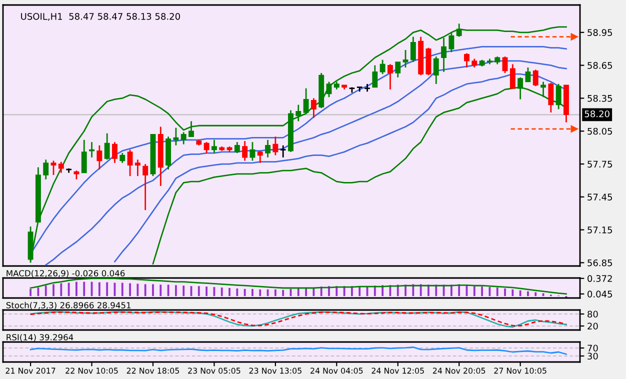 Image resolution: width=626 pixels, height=379 pixels. What do you see at coordinates (600, 278) in the screenshot?
I see `y-tick-label: 0.372` at bounding box center [600, 278].